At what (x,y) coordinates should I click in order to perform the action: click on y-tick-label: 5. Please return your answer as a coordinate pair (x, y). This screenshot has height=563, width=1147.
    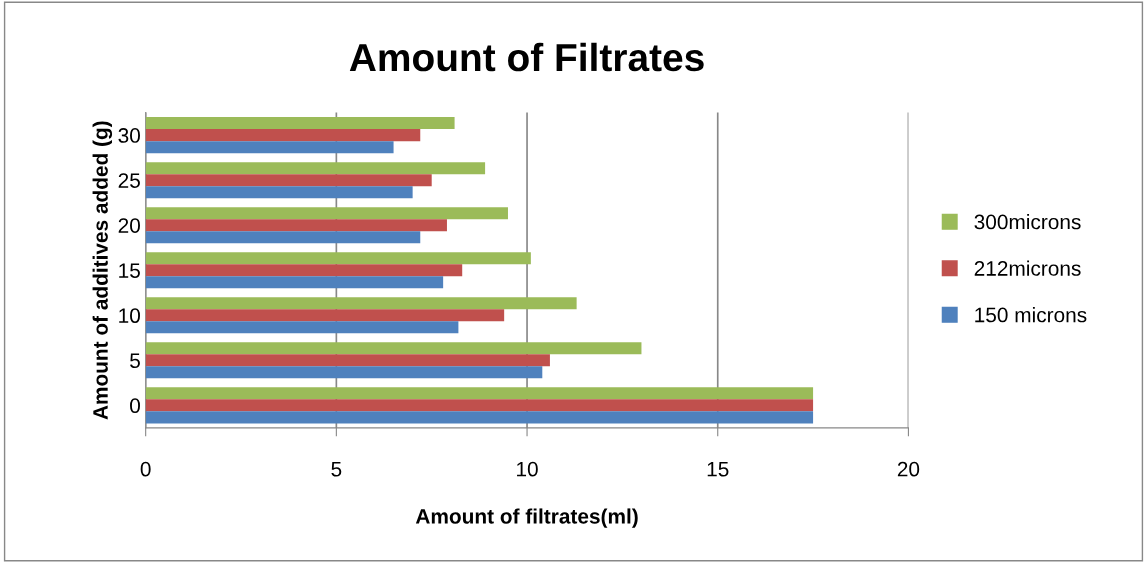
    Looking at the image, I should click on (135, 361).